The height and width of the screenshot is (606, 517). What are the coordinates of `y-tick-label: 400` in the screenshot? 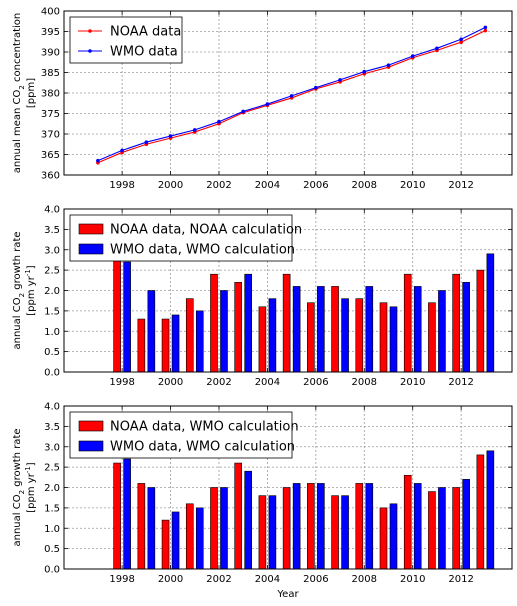 It's located at (50, 12).